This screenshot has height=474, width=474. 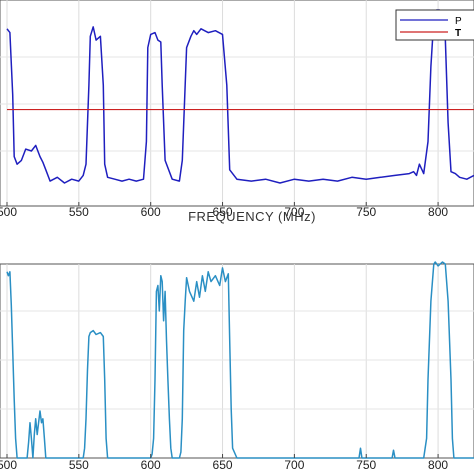 I want to click on legend-box, so click(x=434, y=25).